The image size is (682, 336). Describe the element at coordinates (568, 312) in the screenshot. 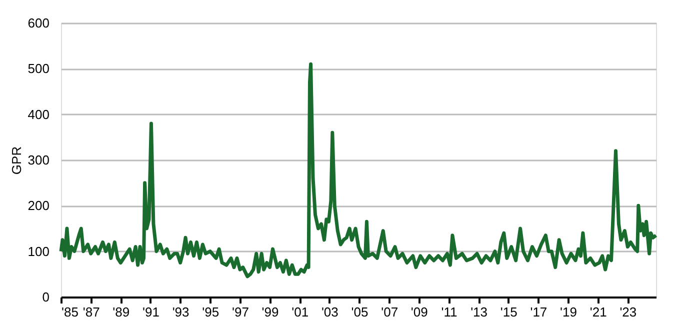

I see `x-tick-label: '19` at that location.